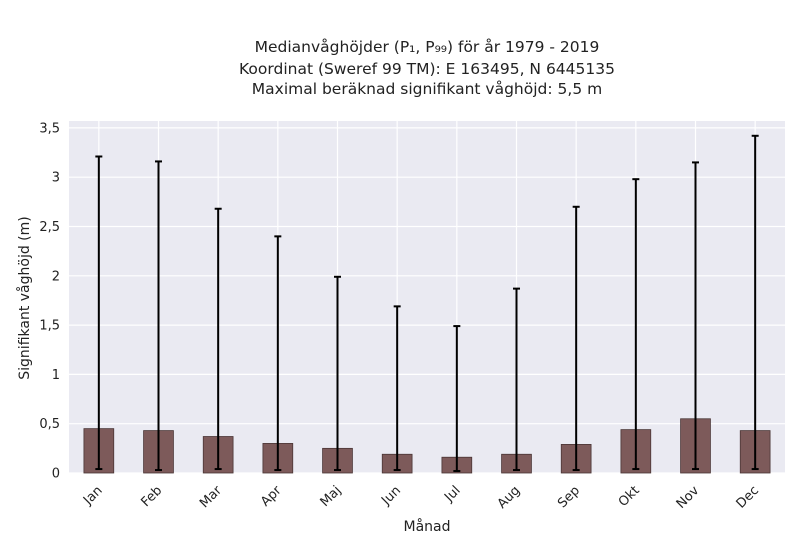 This screenshot has height=550, width=800. Describe the element at coordinates (24, 297) in the screenshot. I see `y-axis-label: Signifikant våghöjd (m)` at that location.